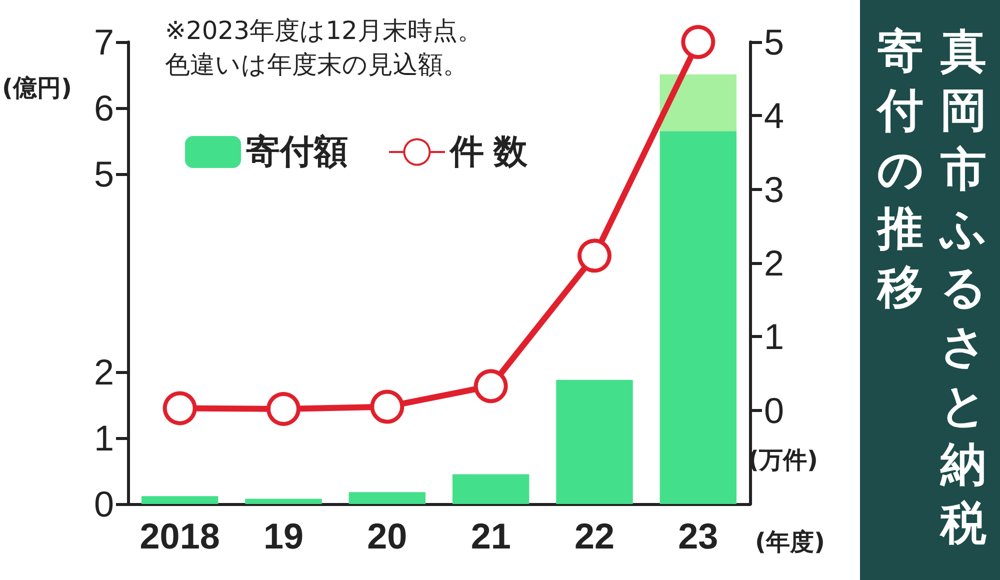 The image size is (1000, 580). I want to click on y2-tick-label: 2, so click(774, 263).